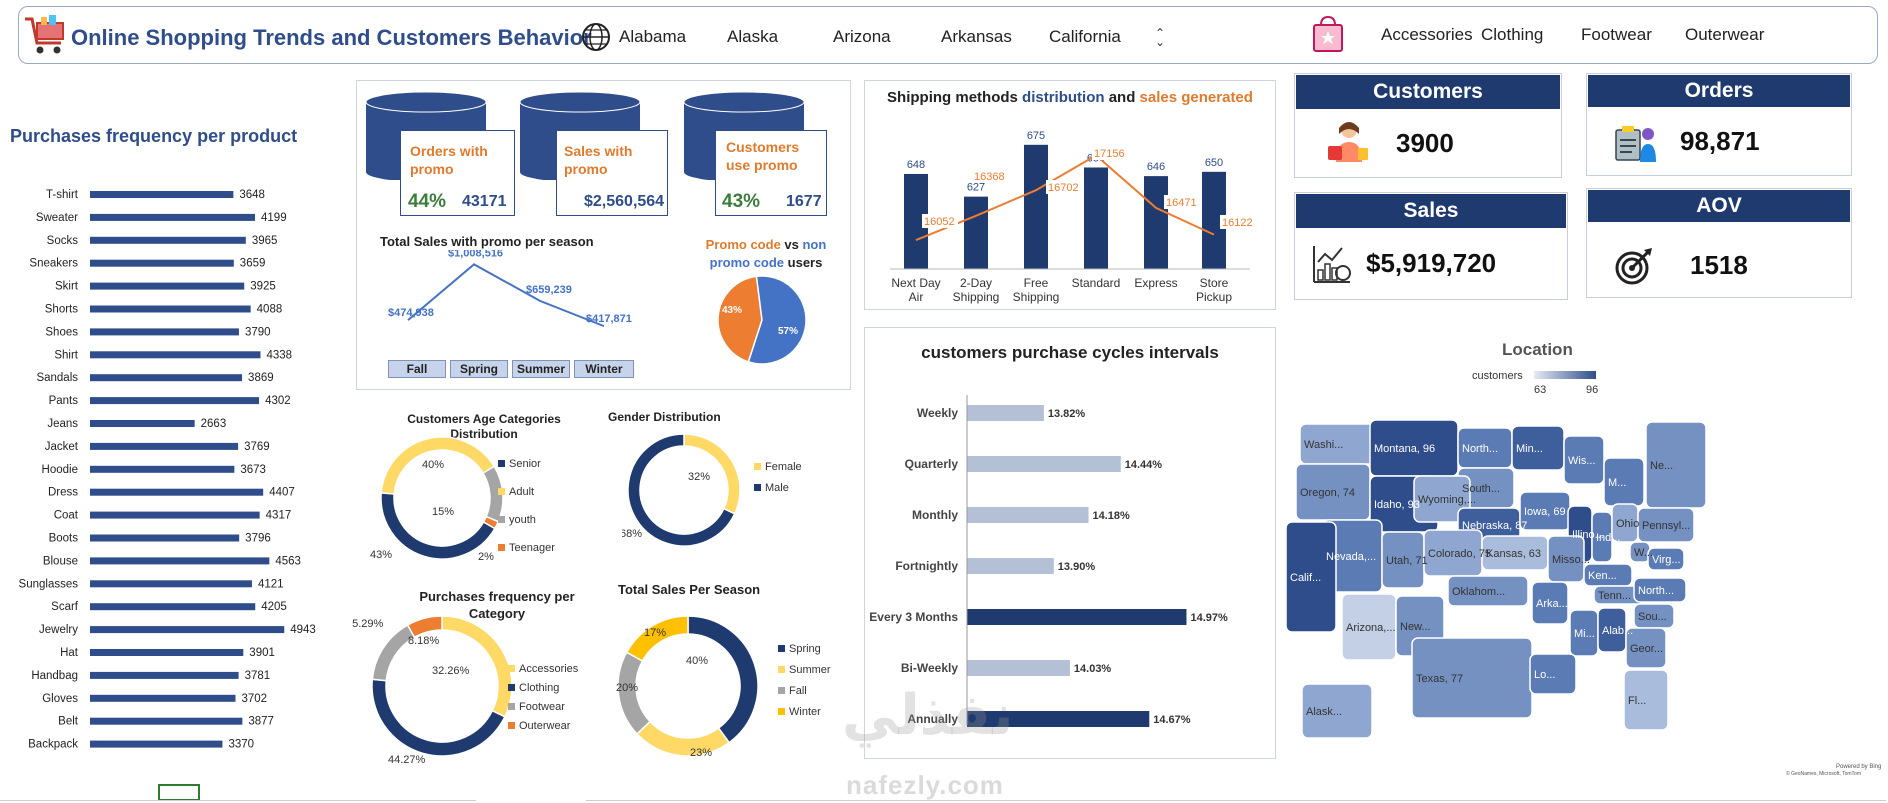  What do you see at coordinates (541, 369) in the screenshot?
I see `season-filter-summer: Summer` at bounding box center [541, 369].